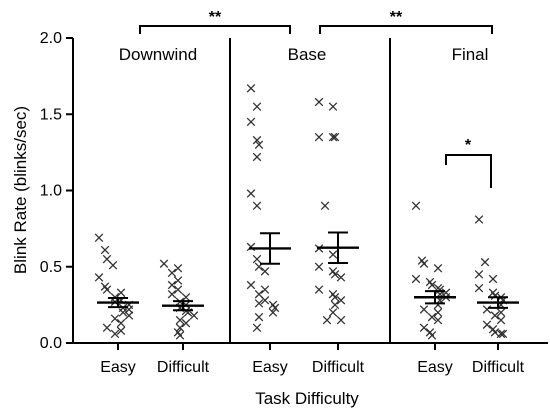  Describe the element at coordinates (20, 190) in the screenshot. I see `y-axis-title: Blink Rate (blinks/sec)` at that location.